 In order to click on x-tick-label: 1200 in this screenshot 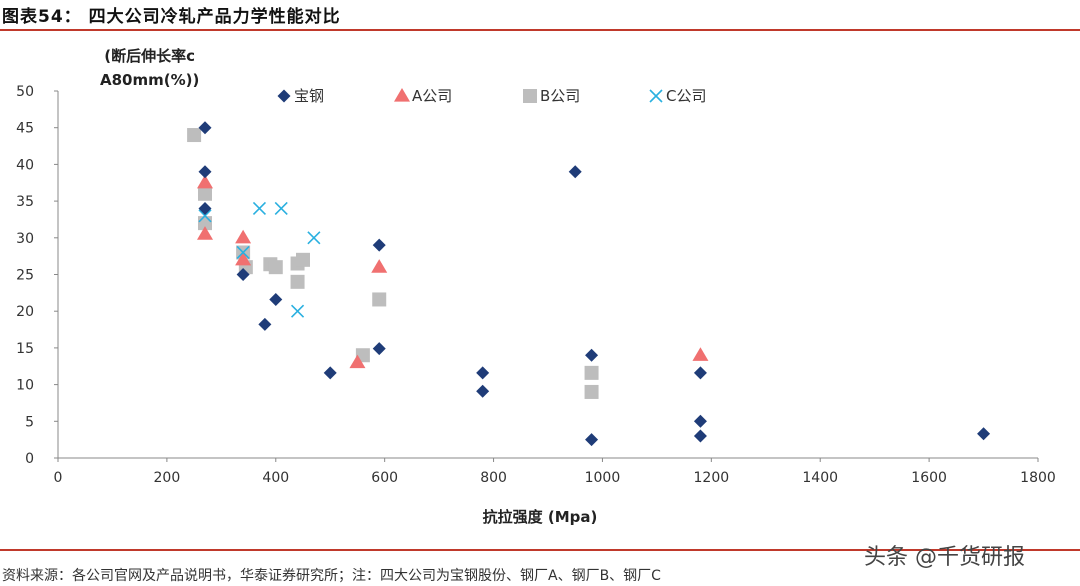, I will do `click(712, 478)`.